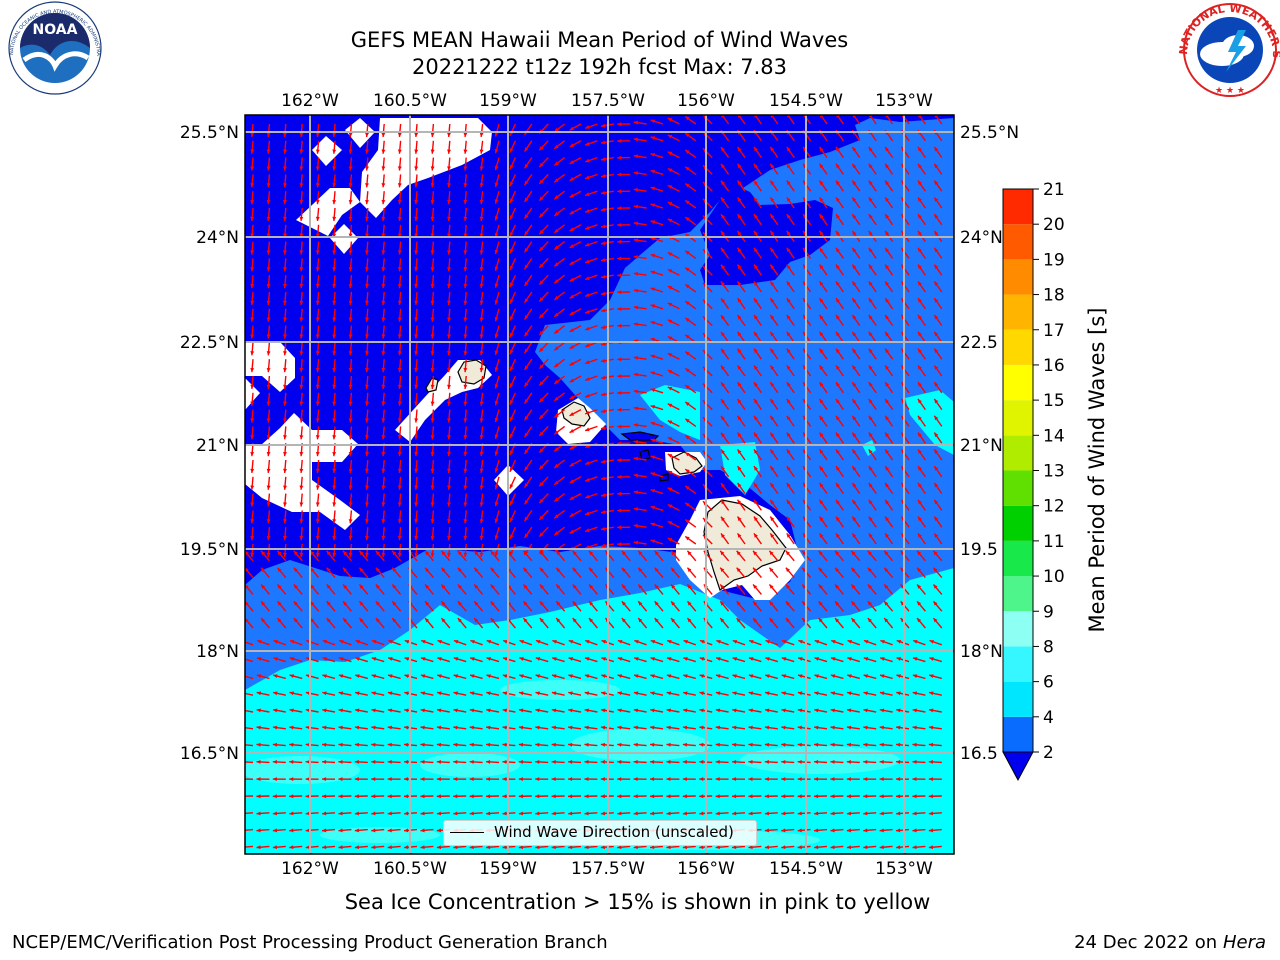 This screenshot has width=1280, height=960. I want to click on island-oahu, so click(576, 414).